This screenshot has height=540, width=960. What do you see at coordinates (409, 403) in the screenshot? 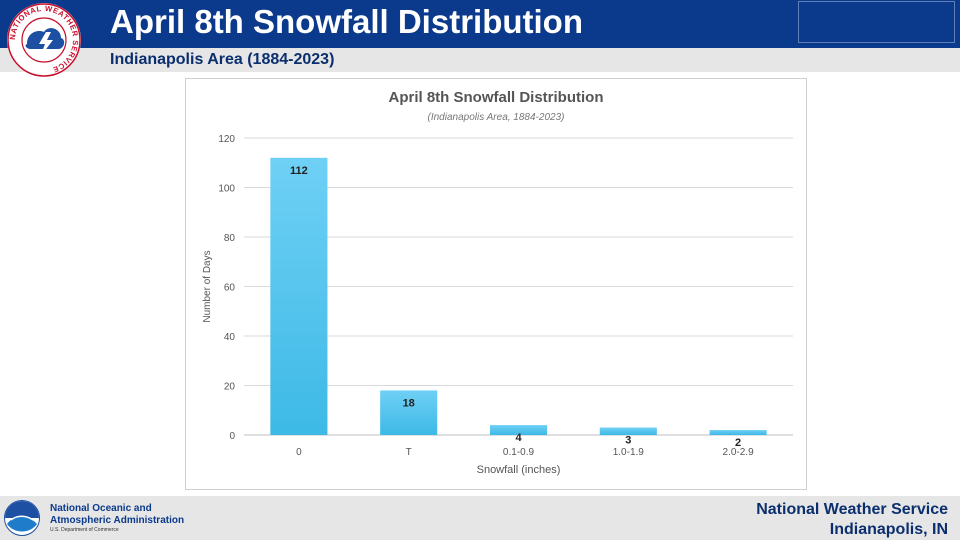
I see `bar-value-label: 18` at bounding box center [409, 403].